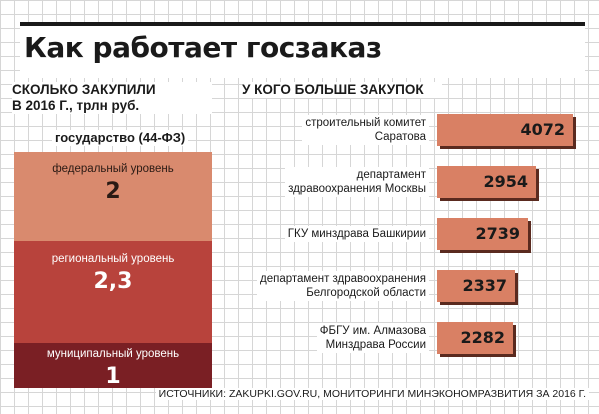 The width and height of the screenshot is (599, 414). I want to click on page-title: Как работает госзаказ, so click(302, 50).